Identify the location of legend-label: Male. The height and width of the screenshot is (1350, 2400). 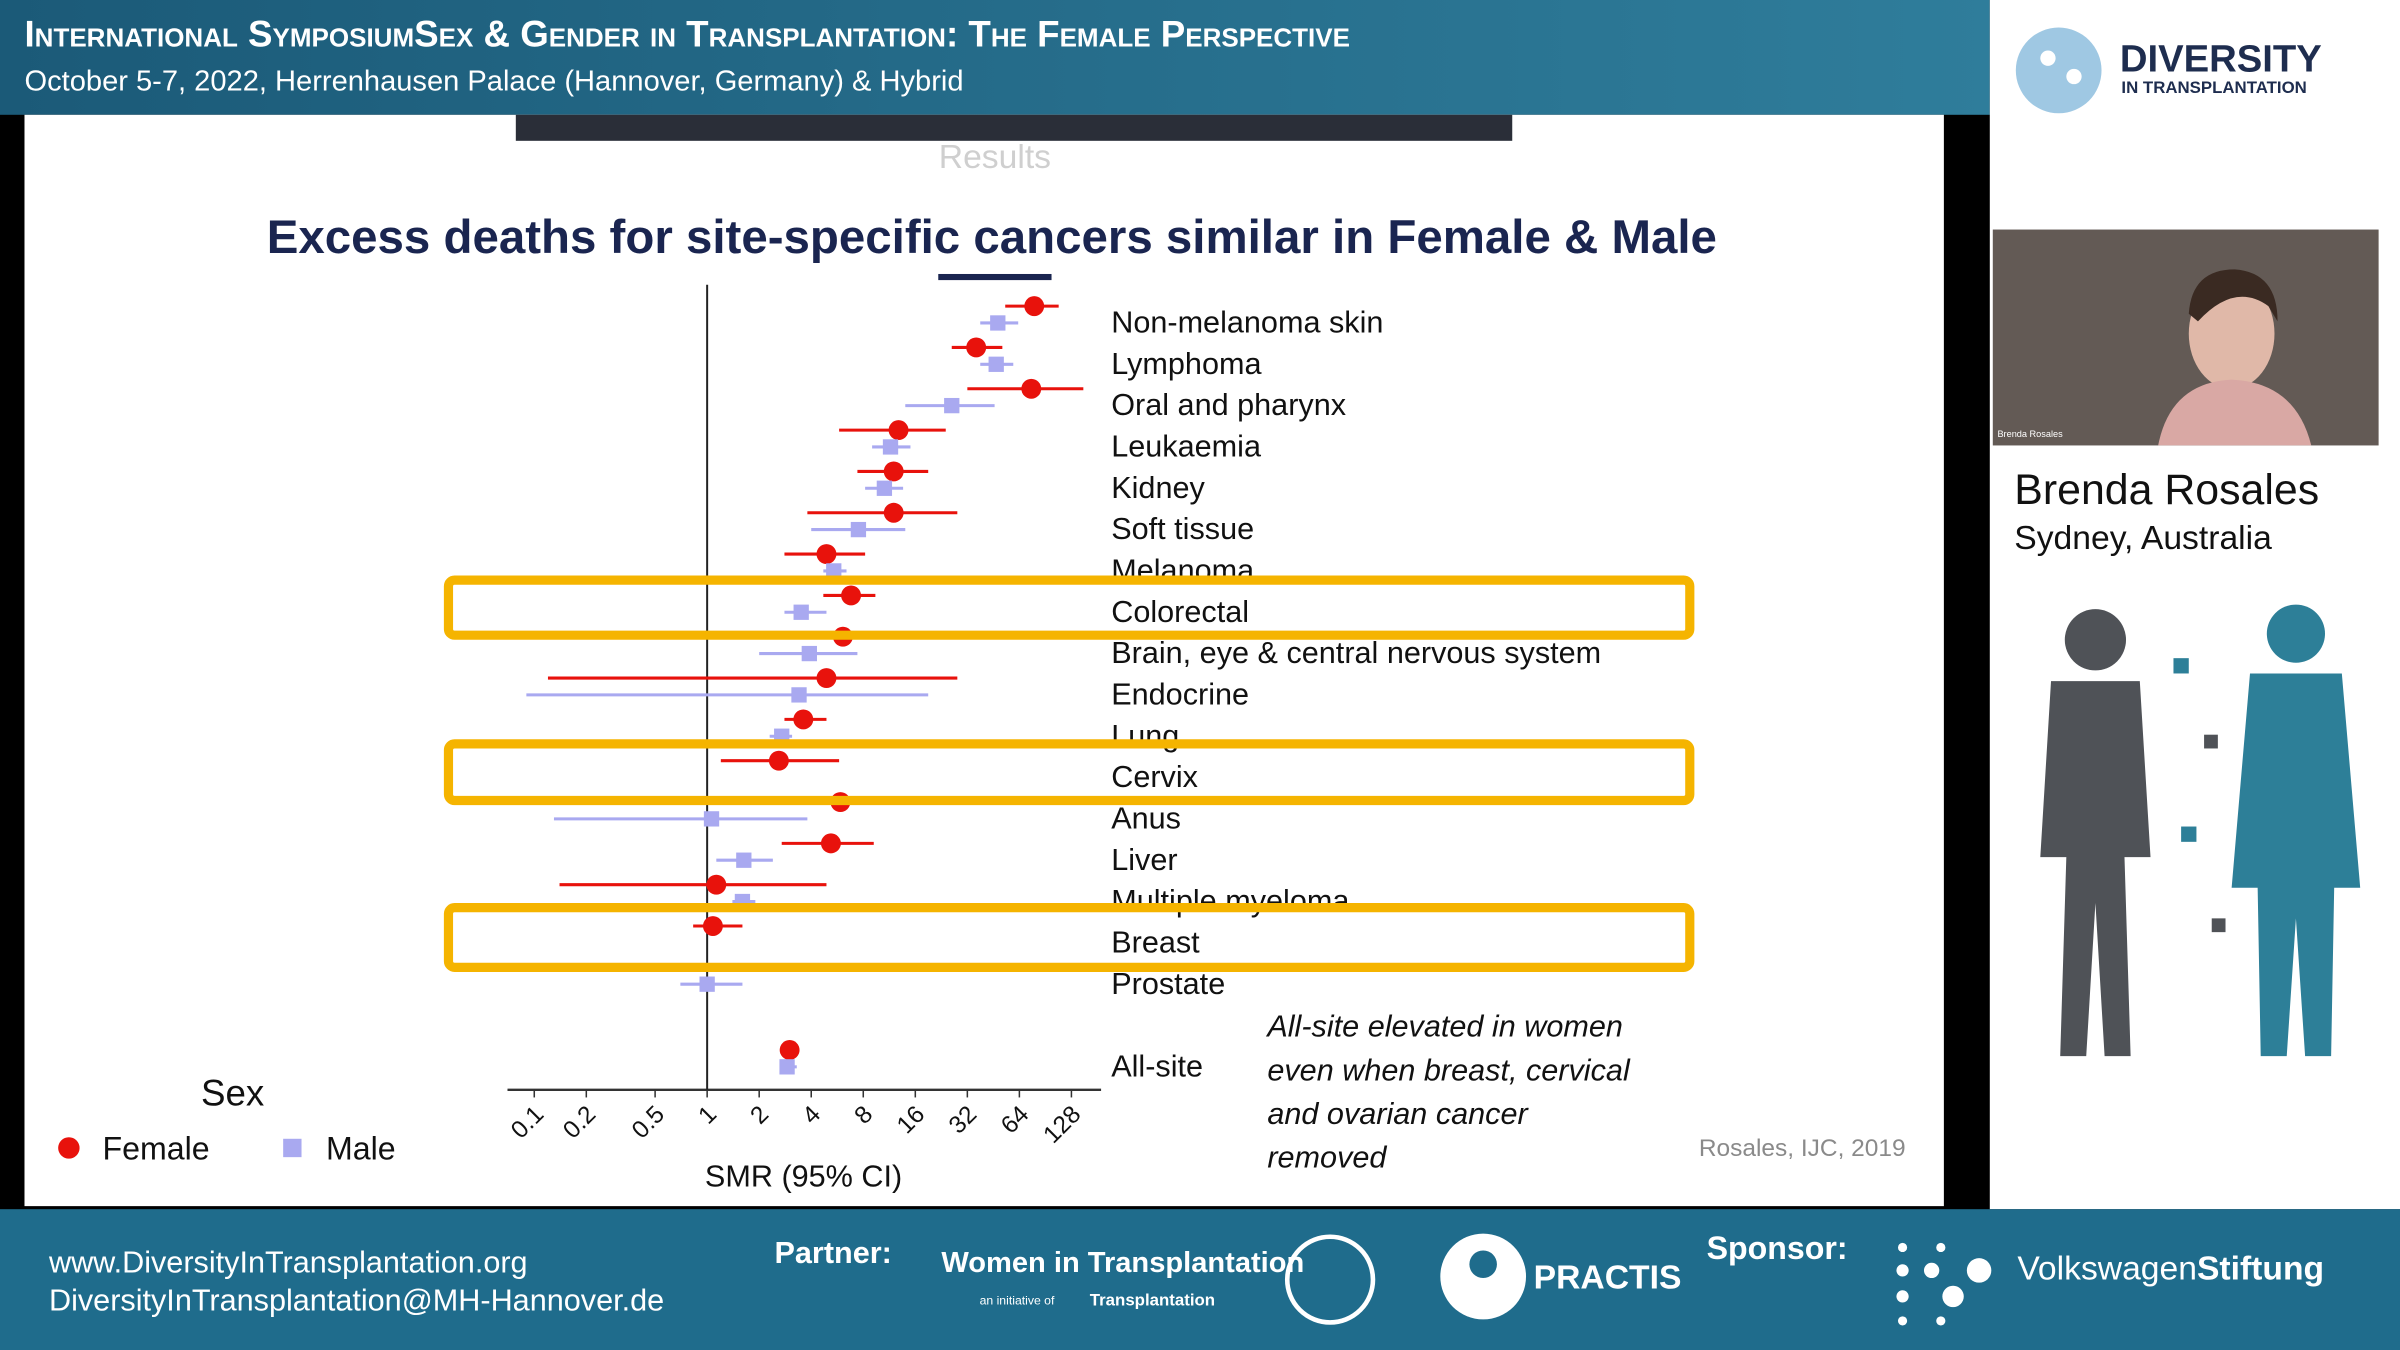
(361, 1149).